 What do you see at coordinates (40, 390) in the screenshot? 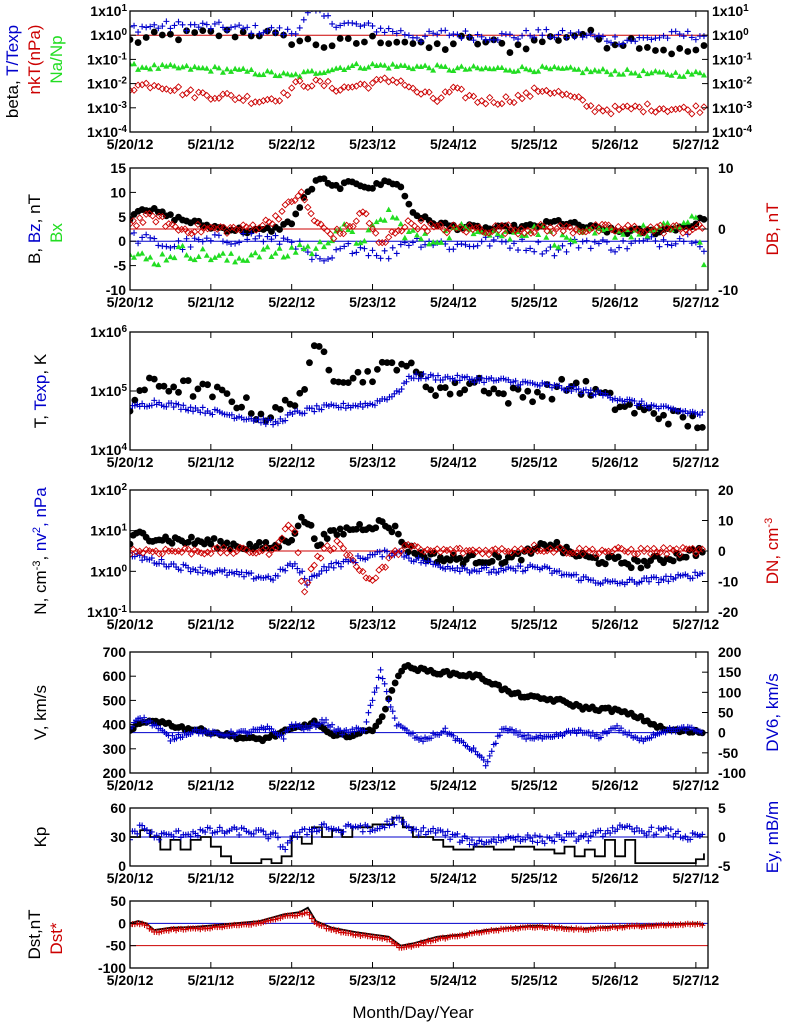
I see `left-axis-title: T, Texp, K` at bounding box center [40, 390].